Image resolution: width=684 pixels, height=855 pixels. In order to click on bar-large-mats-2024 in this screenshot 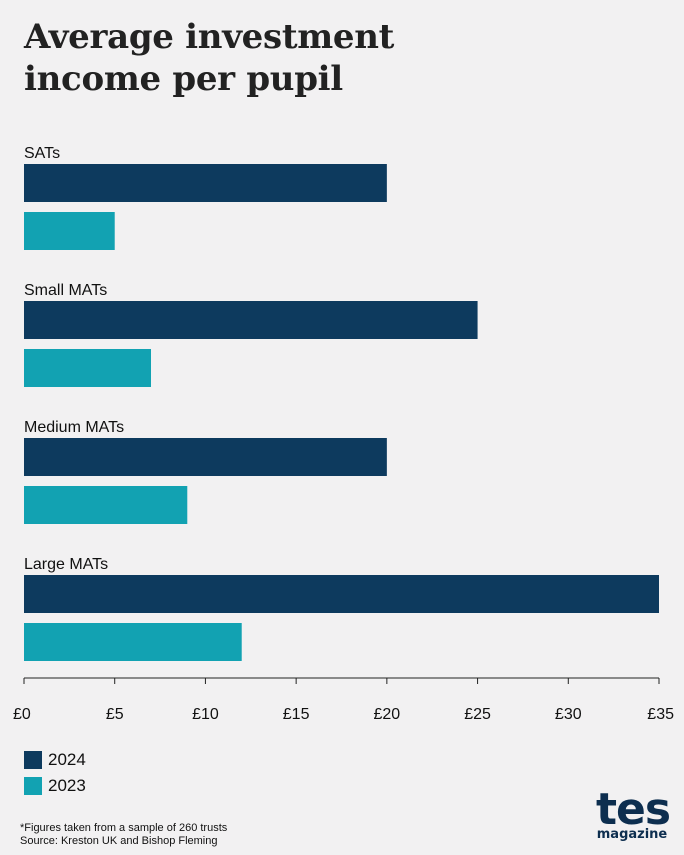, I will do `click(341, 594)`.